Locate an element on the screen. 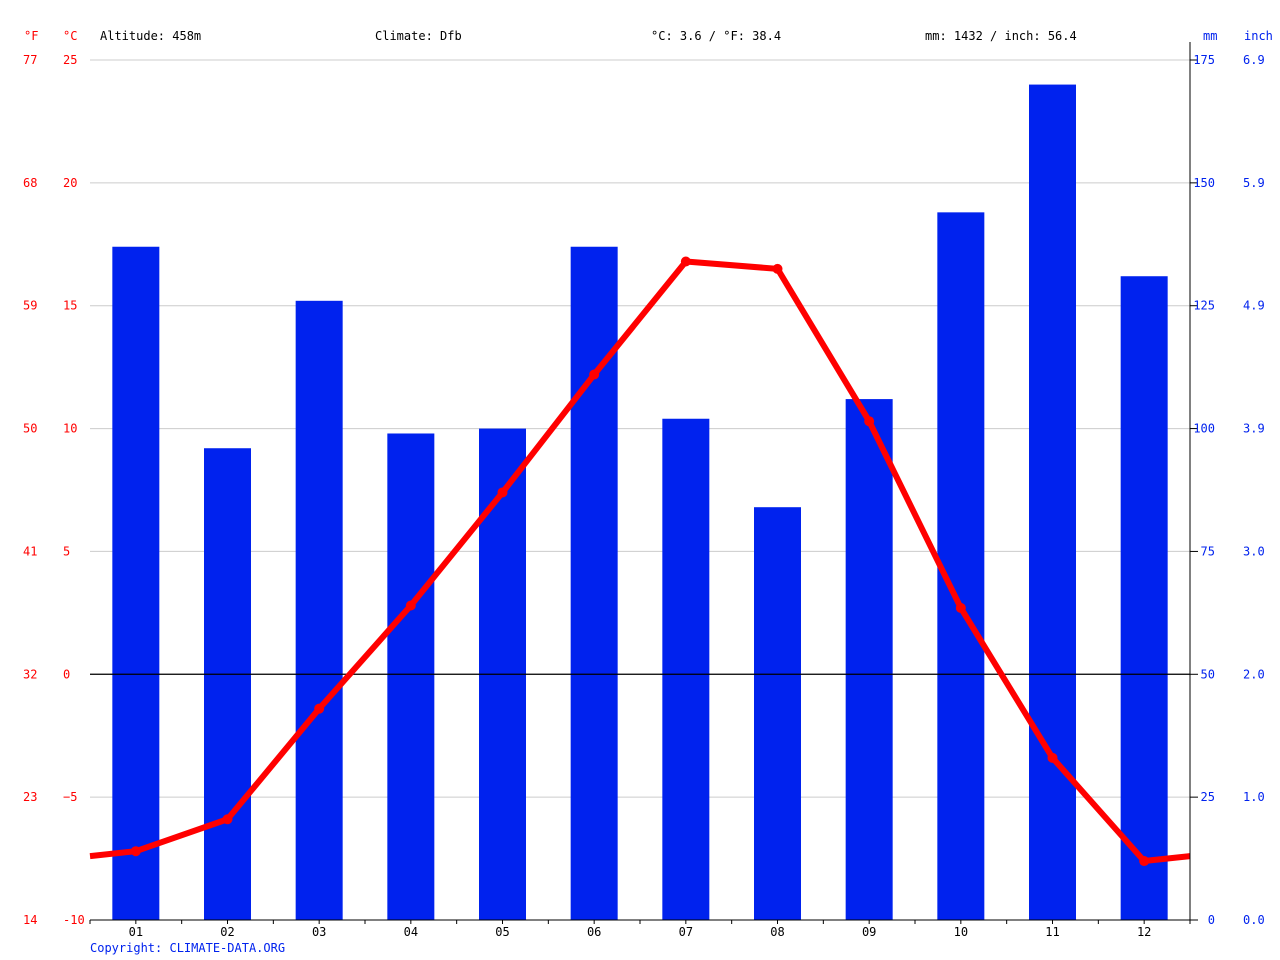 This screenshot has width=1280, height=960. fahrenheit-tick-label: 41 is located at coordinates (30, 551).